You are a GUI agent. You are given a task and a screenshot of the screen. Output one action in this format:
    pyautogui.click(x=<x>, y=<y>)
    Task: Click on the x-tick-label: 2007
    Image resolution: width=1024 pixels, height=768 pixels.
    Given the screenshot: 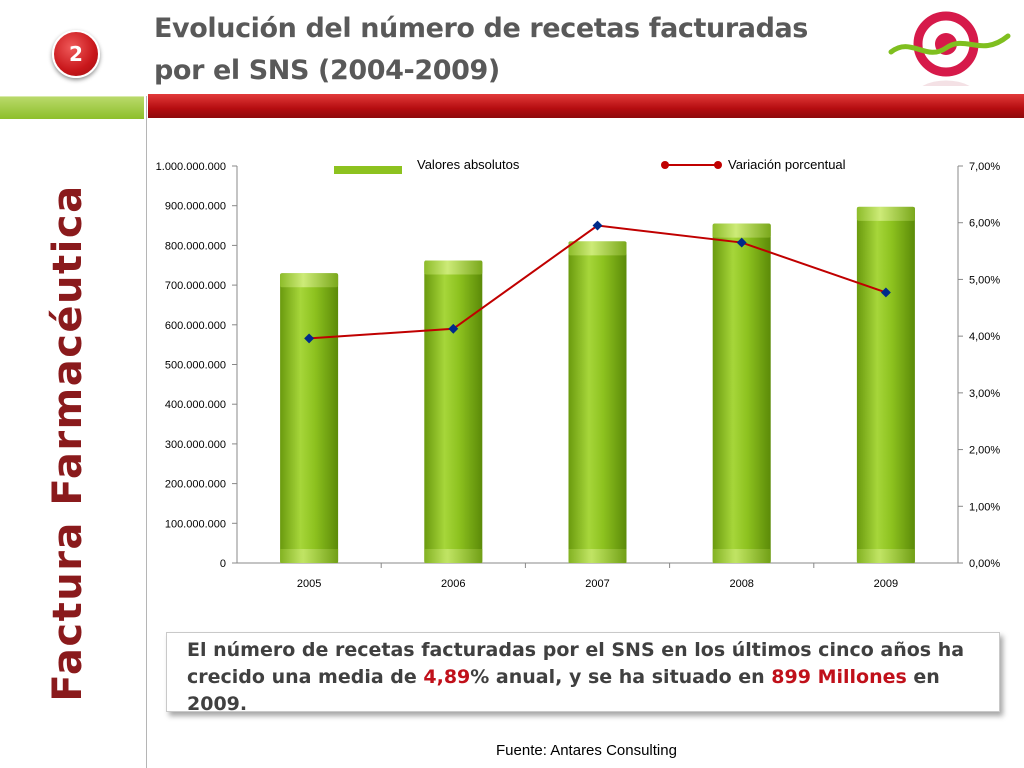 What is the action you would take?
    pyautogui.click(x=597, y=584)
    